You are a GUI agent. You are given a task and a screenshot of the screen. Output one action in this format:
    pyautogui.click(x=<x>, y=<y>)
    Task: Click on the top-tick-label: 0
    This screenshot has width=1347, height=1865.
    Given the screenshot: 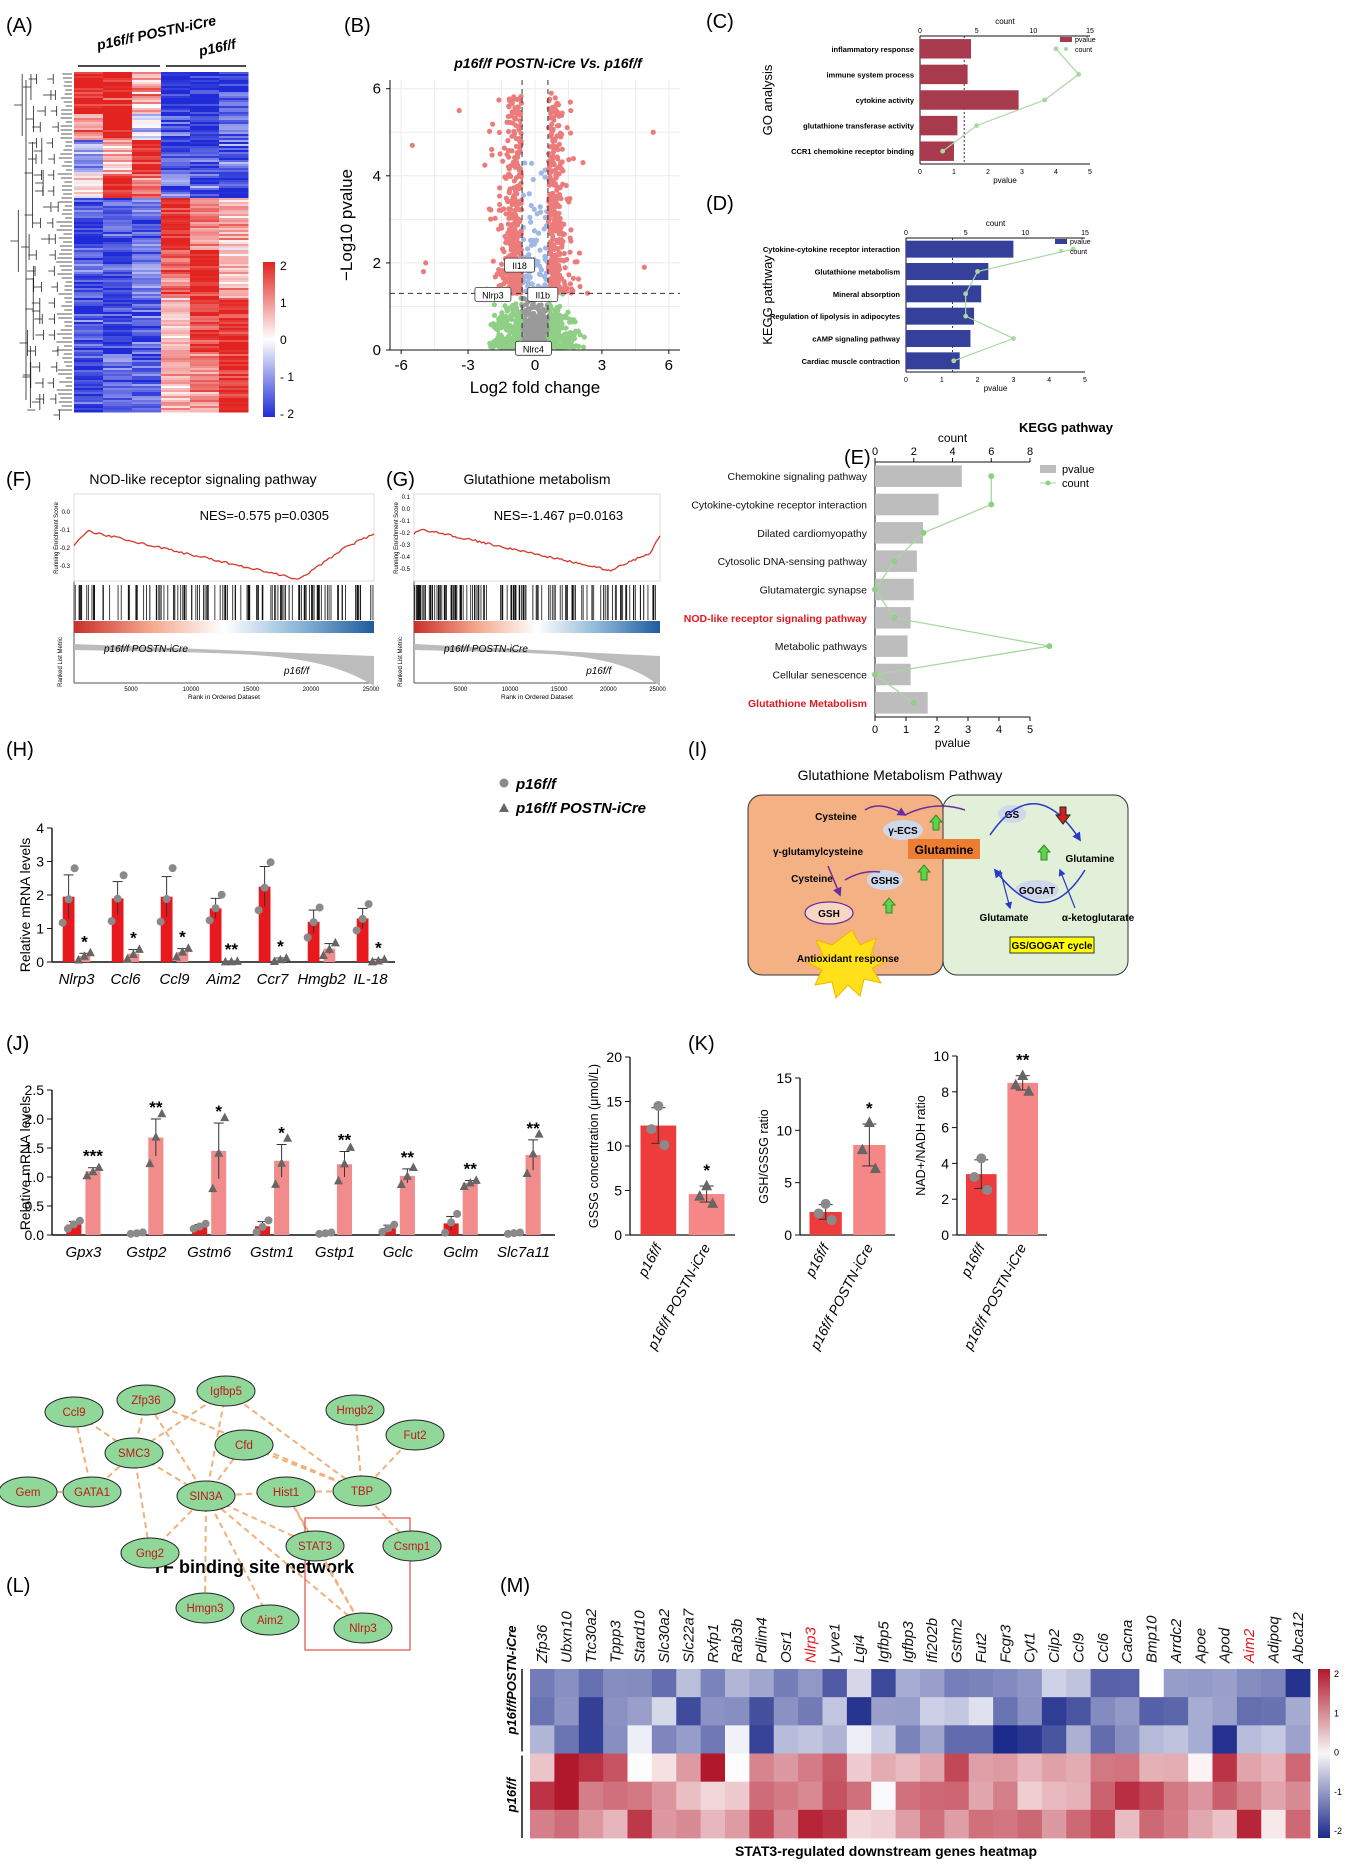 What is the action you would take?
    pyautogui.click(x=906, y=233)
    